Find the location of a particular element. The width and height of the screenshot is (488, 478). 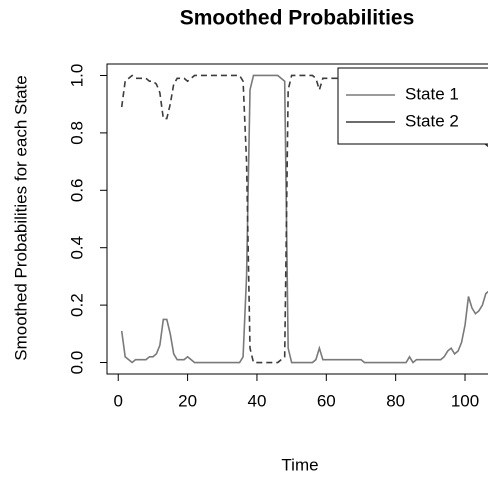

x-tick-label: 80 is located at coordinates (395, 400).